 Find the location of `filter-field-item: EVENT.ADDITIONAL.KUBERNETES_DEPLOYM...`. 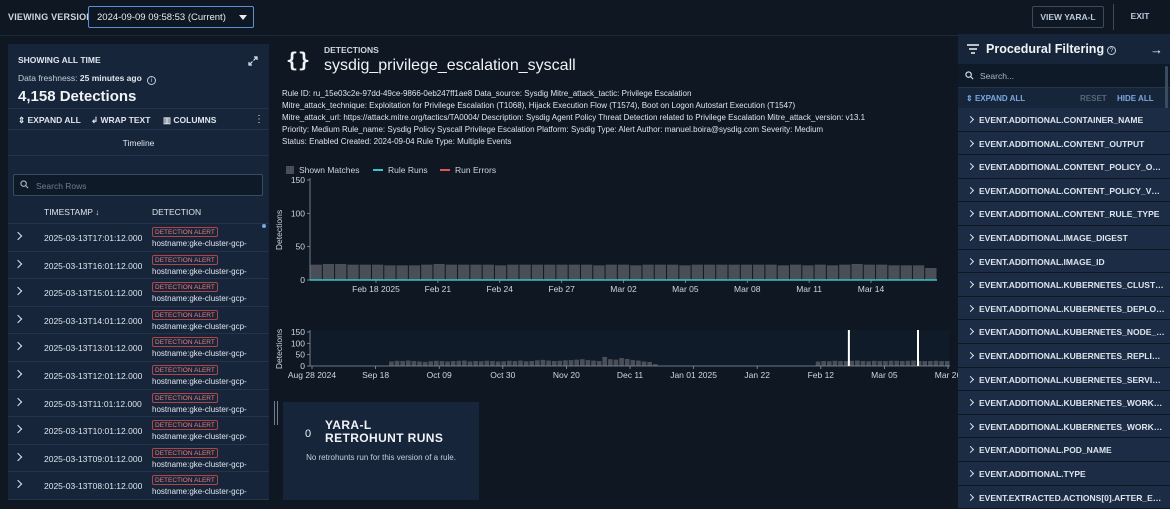

filter-field-item: EVENT.ADDITIONAL.KUBERNETES_DEPLOYM... is located at coordinates (1064, 309).